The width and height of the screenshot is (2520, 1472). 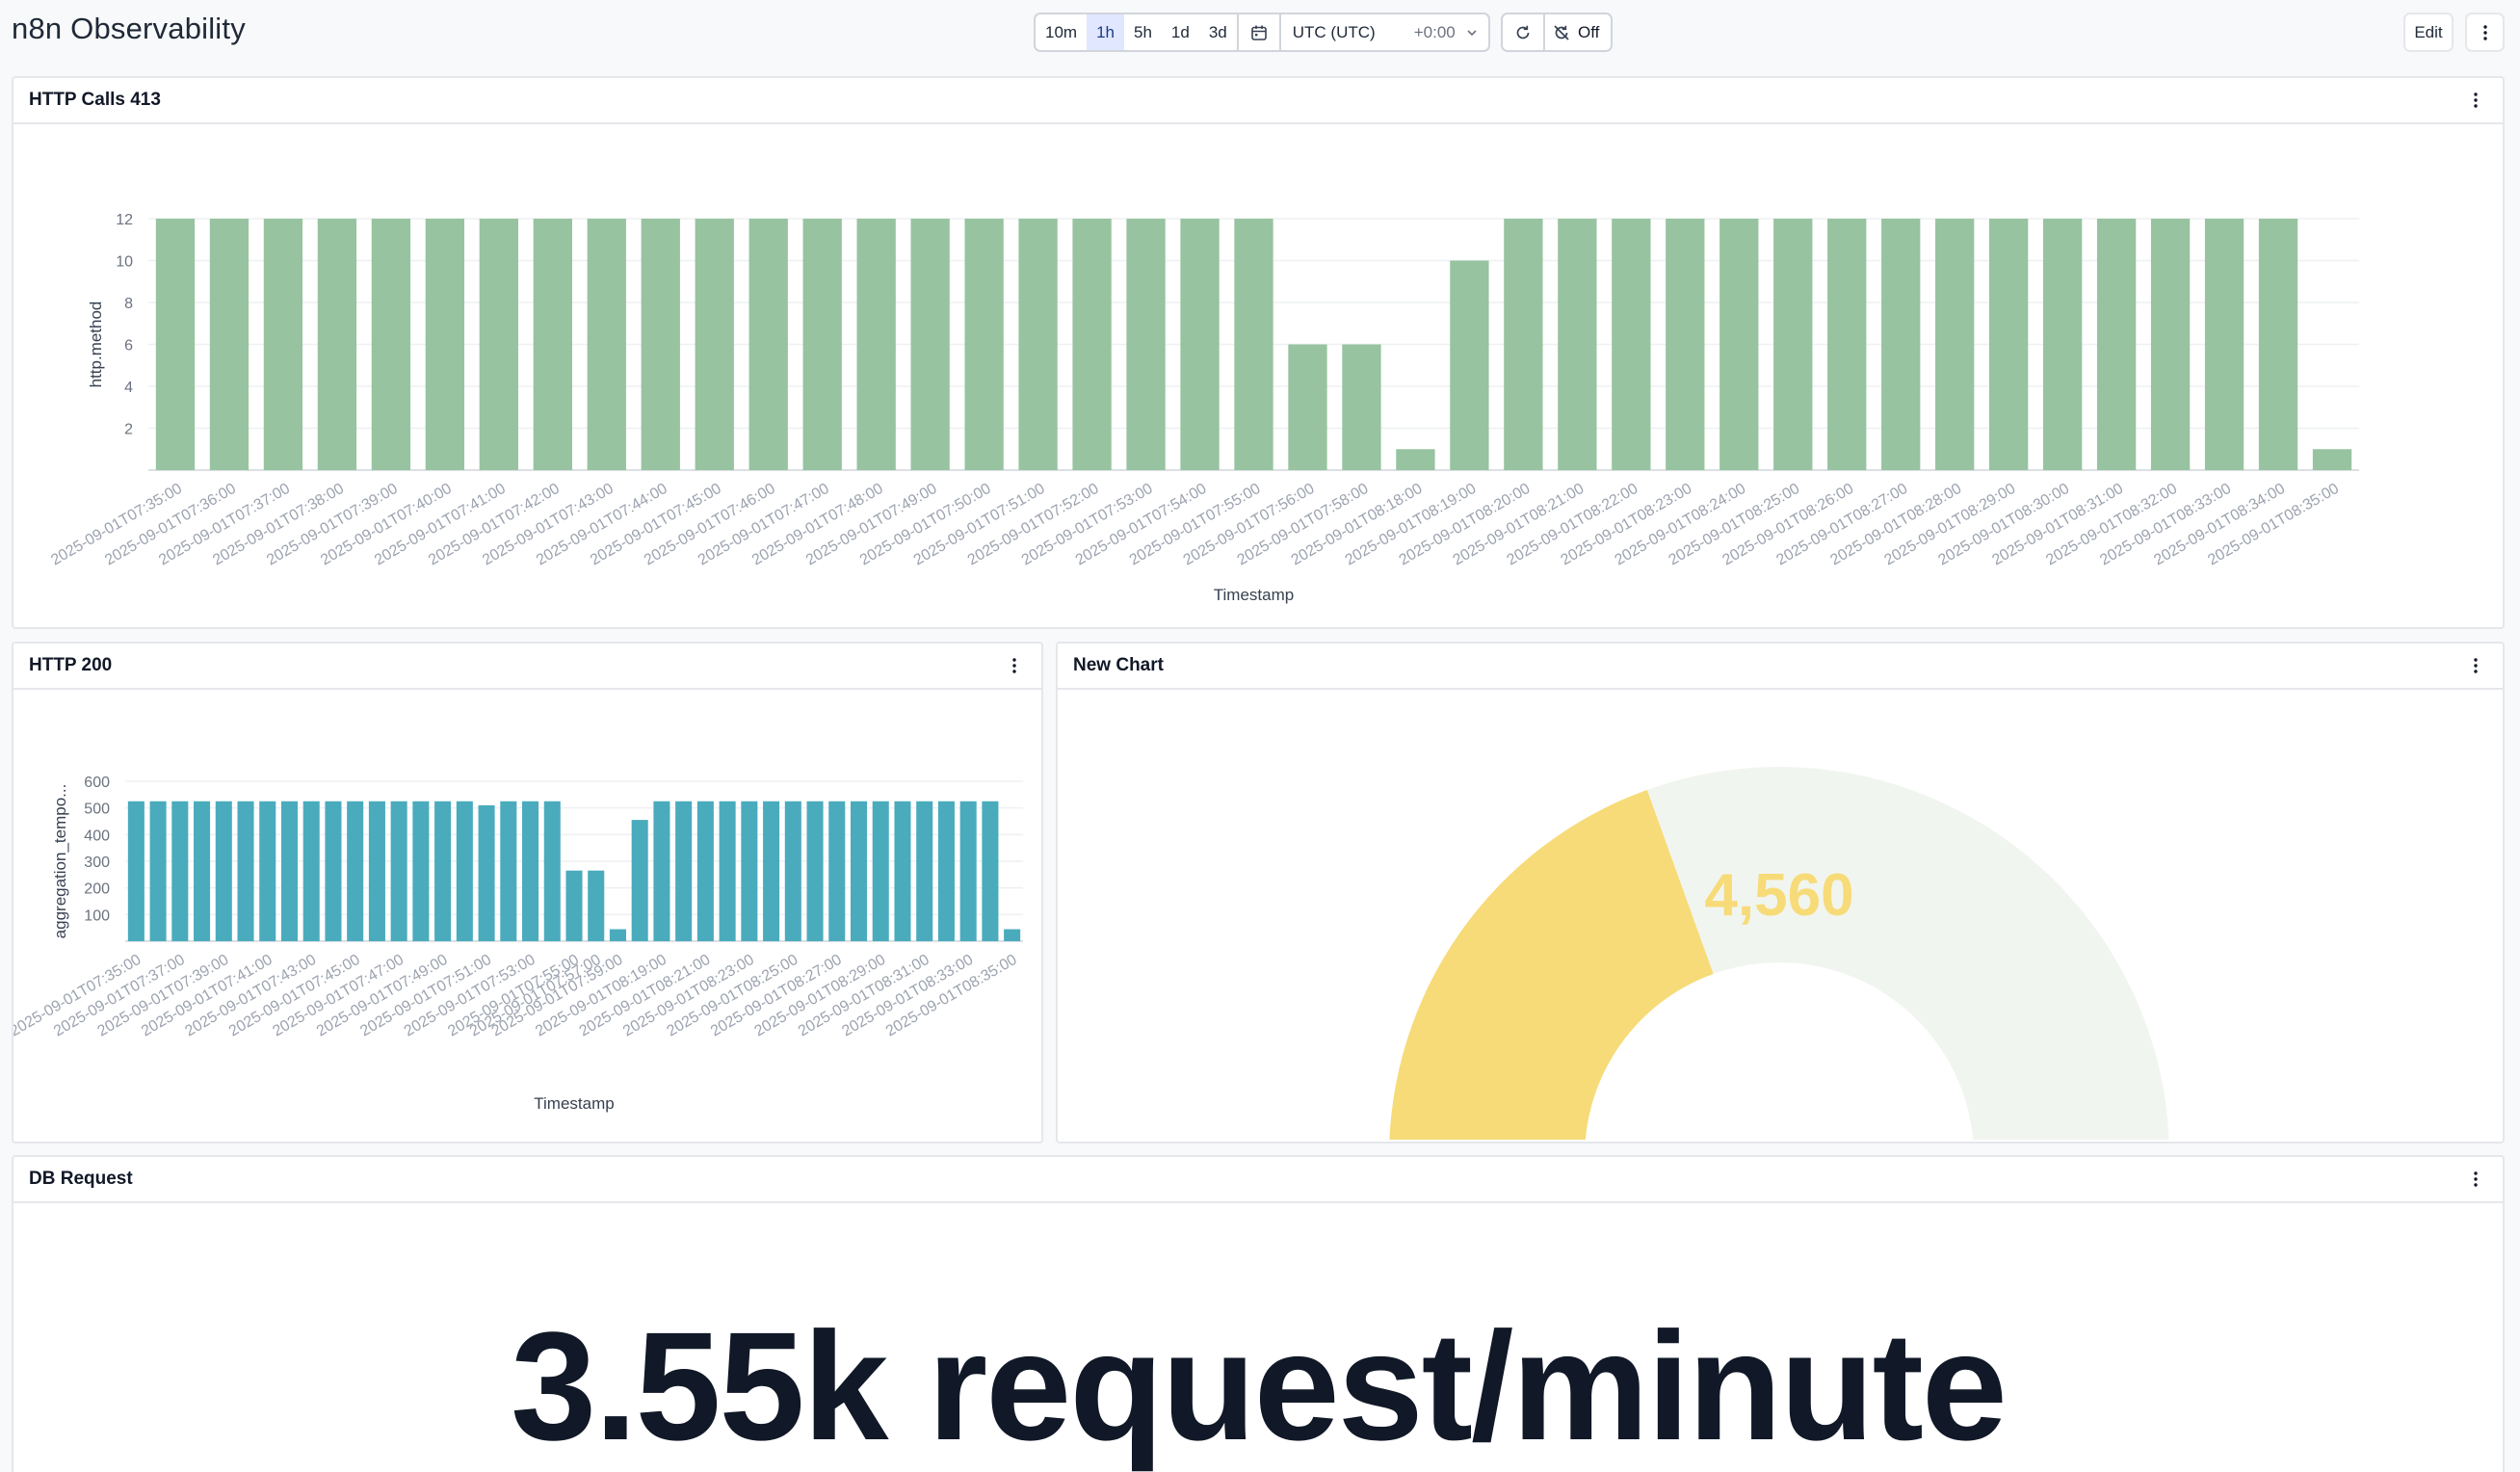 I want to click on gauge-value: 4,560, so click(x=1779, y=896).